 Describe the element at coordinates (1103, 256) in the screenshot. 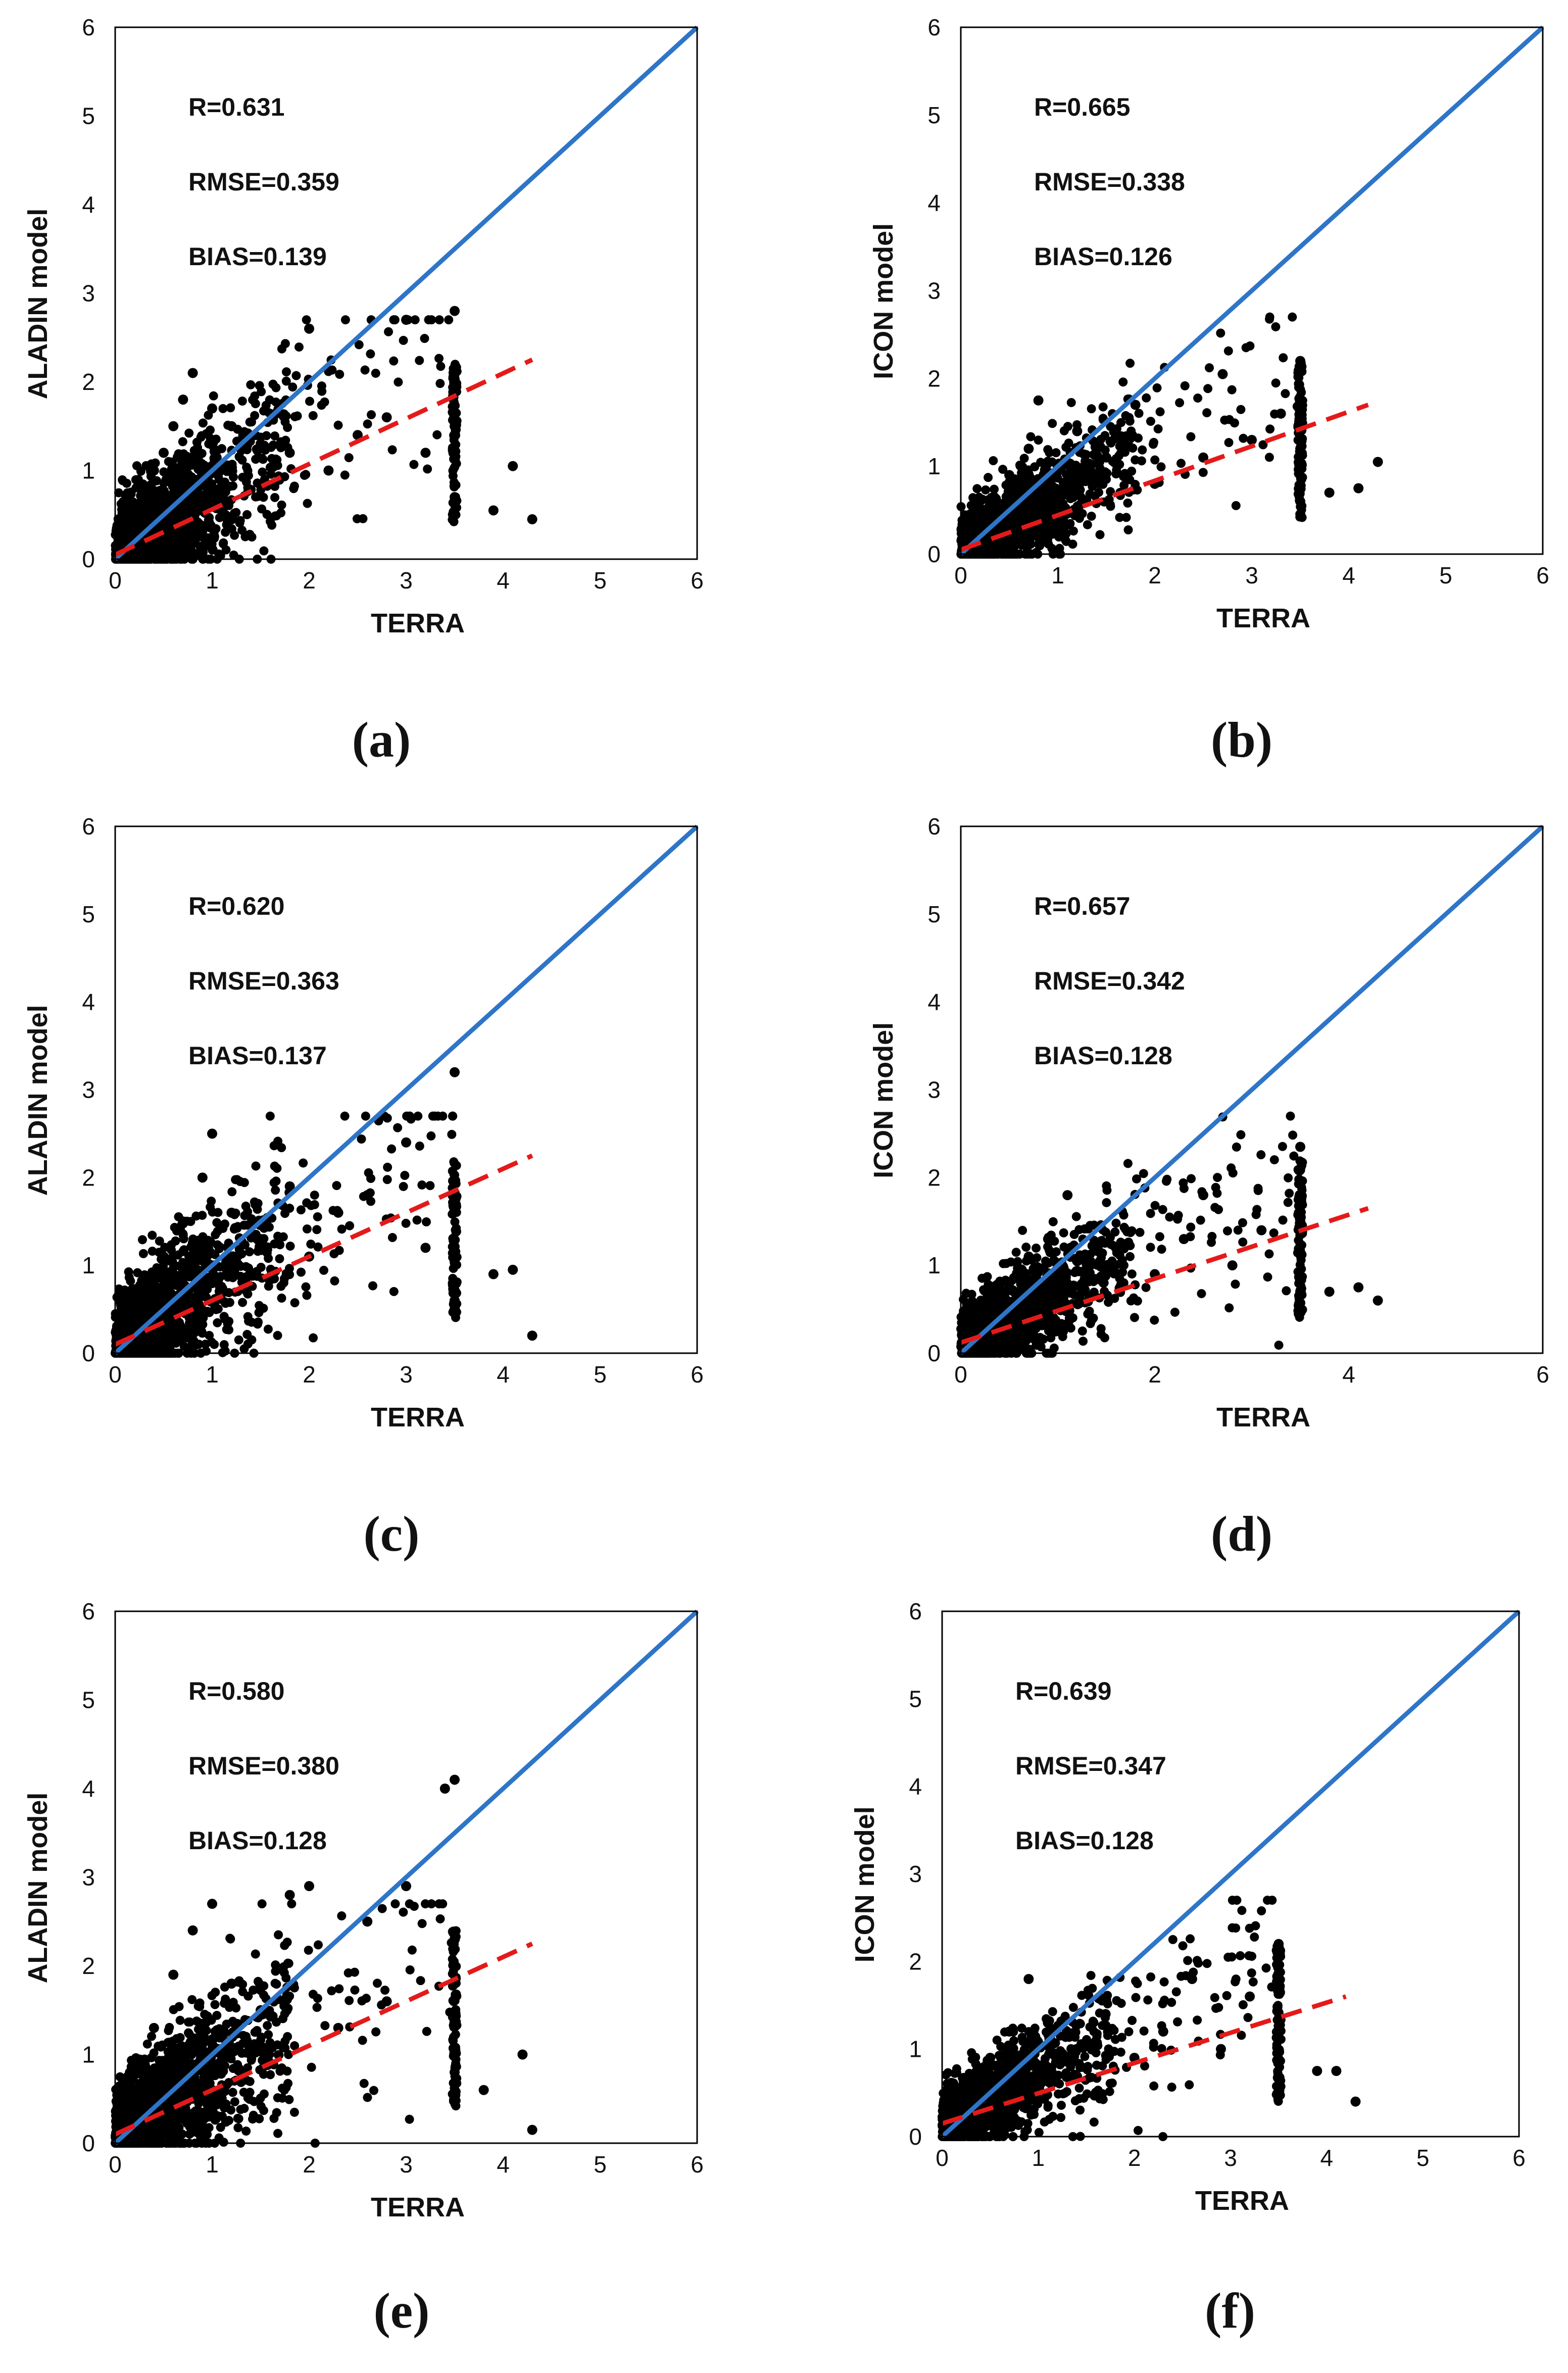

I see `stat-annotation: BIAS=0.126` at that location.